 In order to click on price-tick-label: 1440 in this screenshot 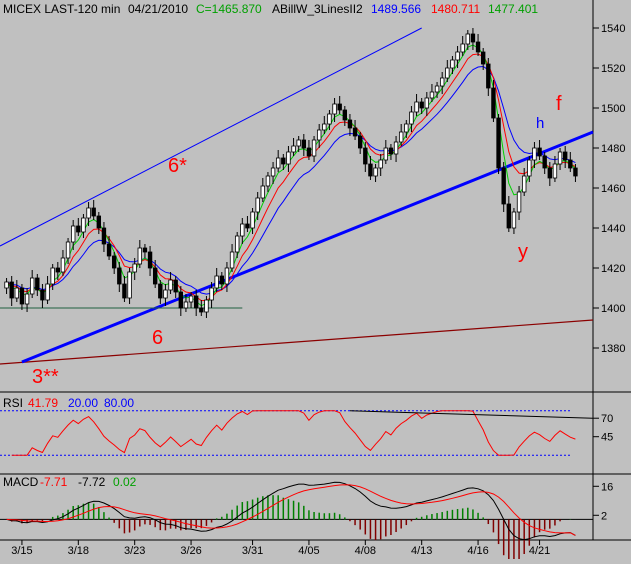, I will do `click(613, 229)`.